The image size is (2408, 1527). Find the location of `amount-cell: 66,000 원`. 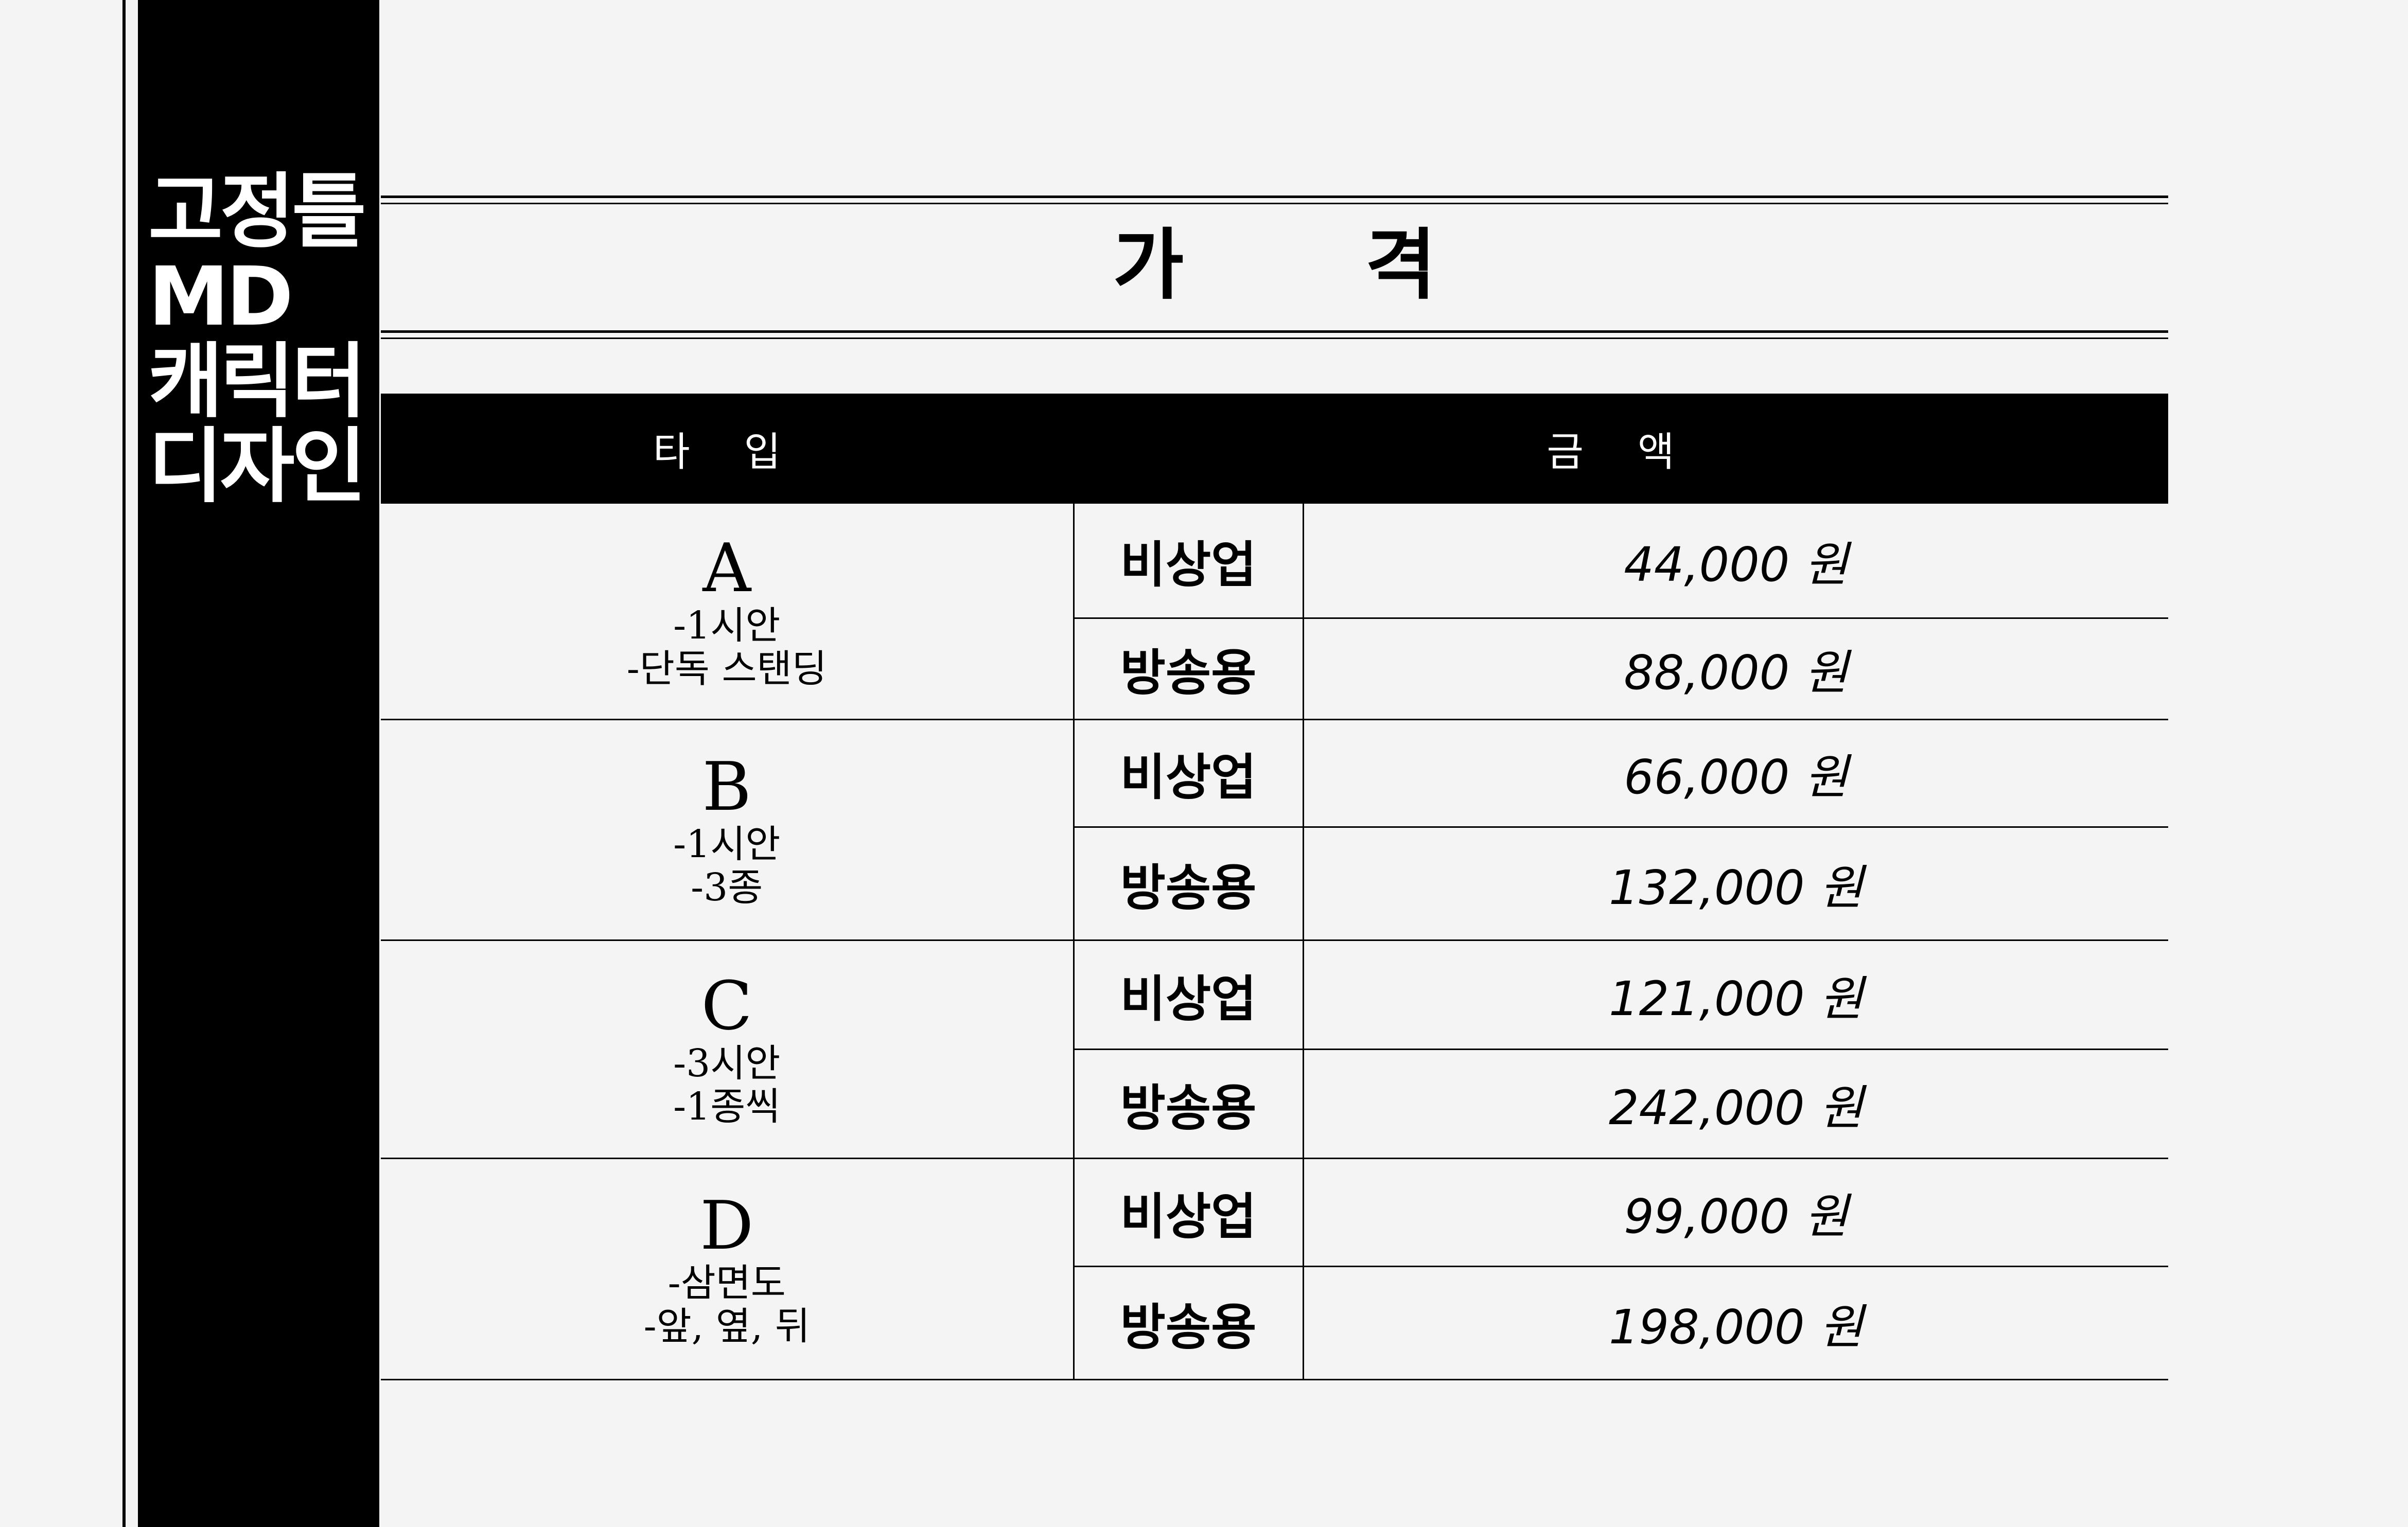

amount-cell: 66,000 원 is located at coordinates (1736, 773).